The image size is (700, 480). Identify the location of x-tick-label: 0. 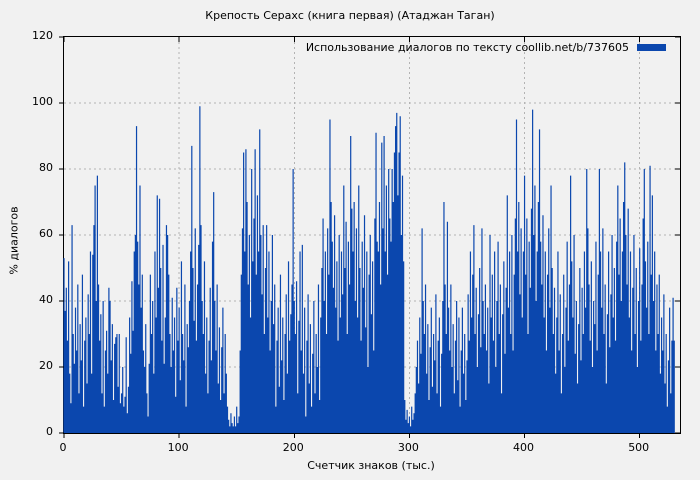
(63, 447).